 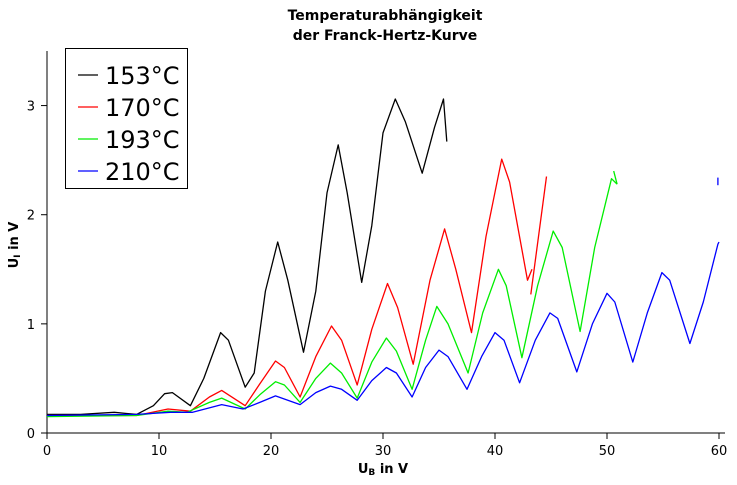 What do you see at coordinates (15, 245) in the screenshot?
I see `y-axis-label: UI in V` at bounding box center [15, 245].